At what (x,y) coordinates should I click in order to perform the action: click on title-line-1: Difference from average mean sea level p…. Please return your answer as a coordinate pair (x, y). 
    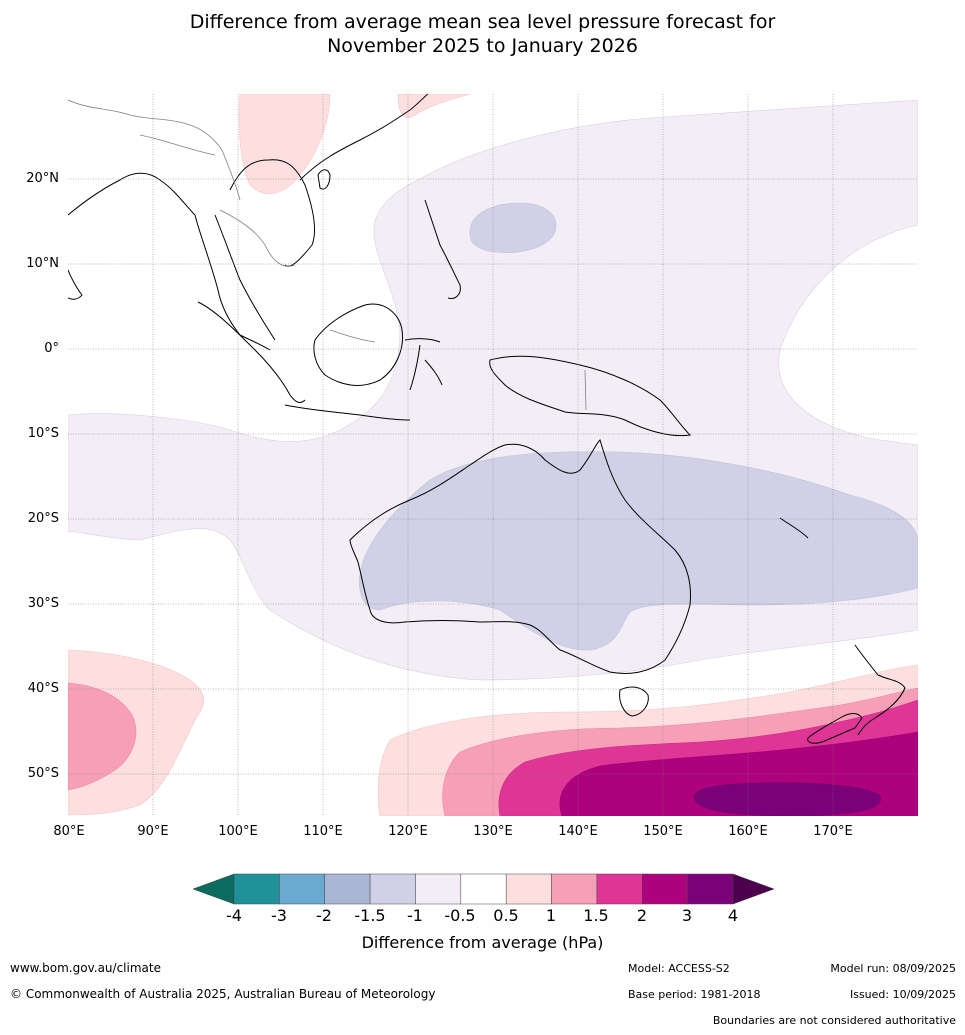
    Looking at the image, I should click on (482, 22).